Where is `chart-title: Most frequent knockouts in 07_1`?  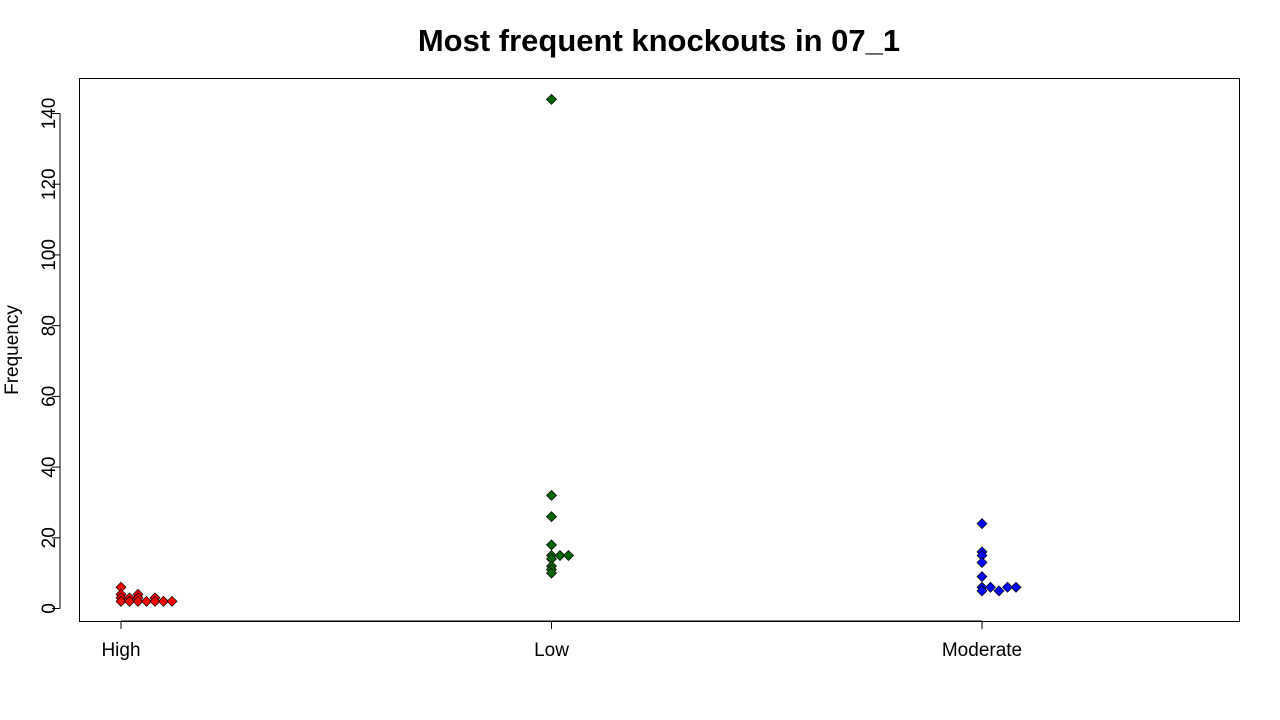 chart-title: Most frequent knockouts in 07_1 is located at coordinates (659, 40).